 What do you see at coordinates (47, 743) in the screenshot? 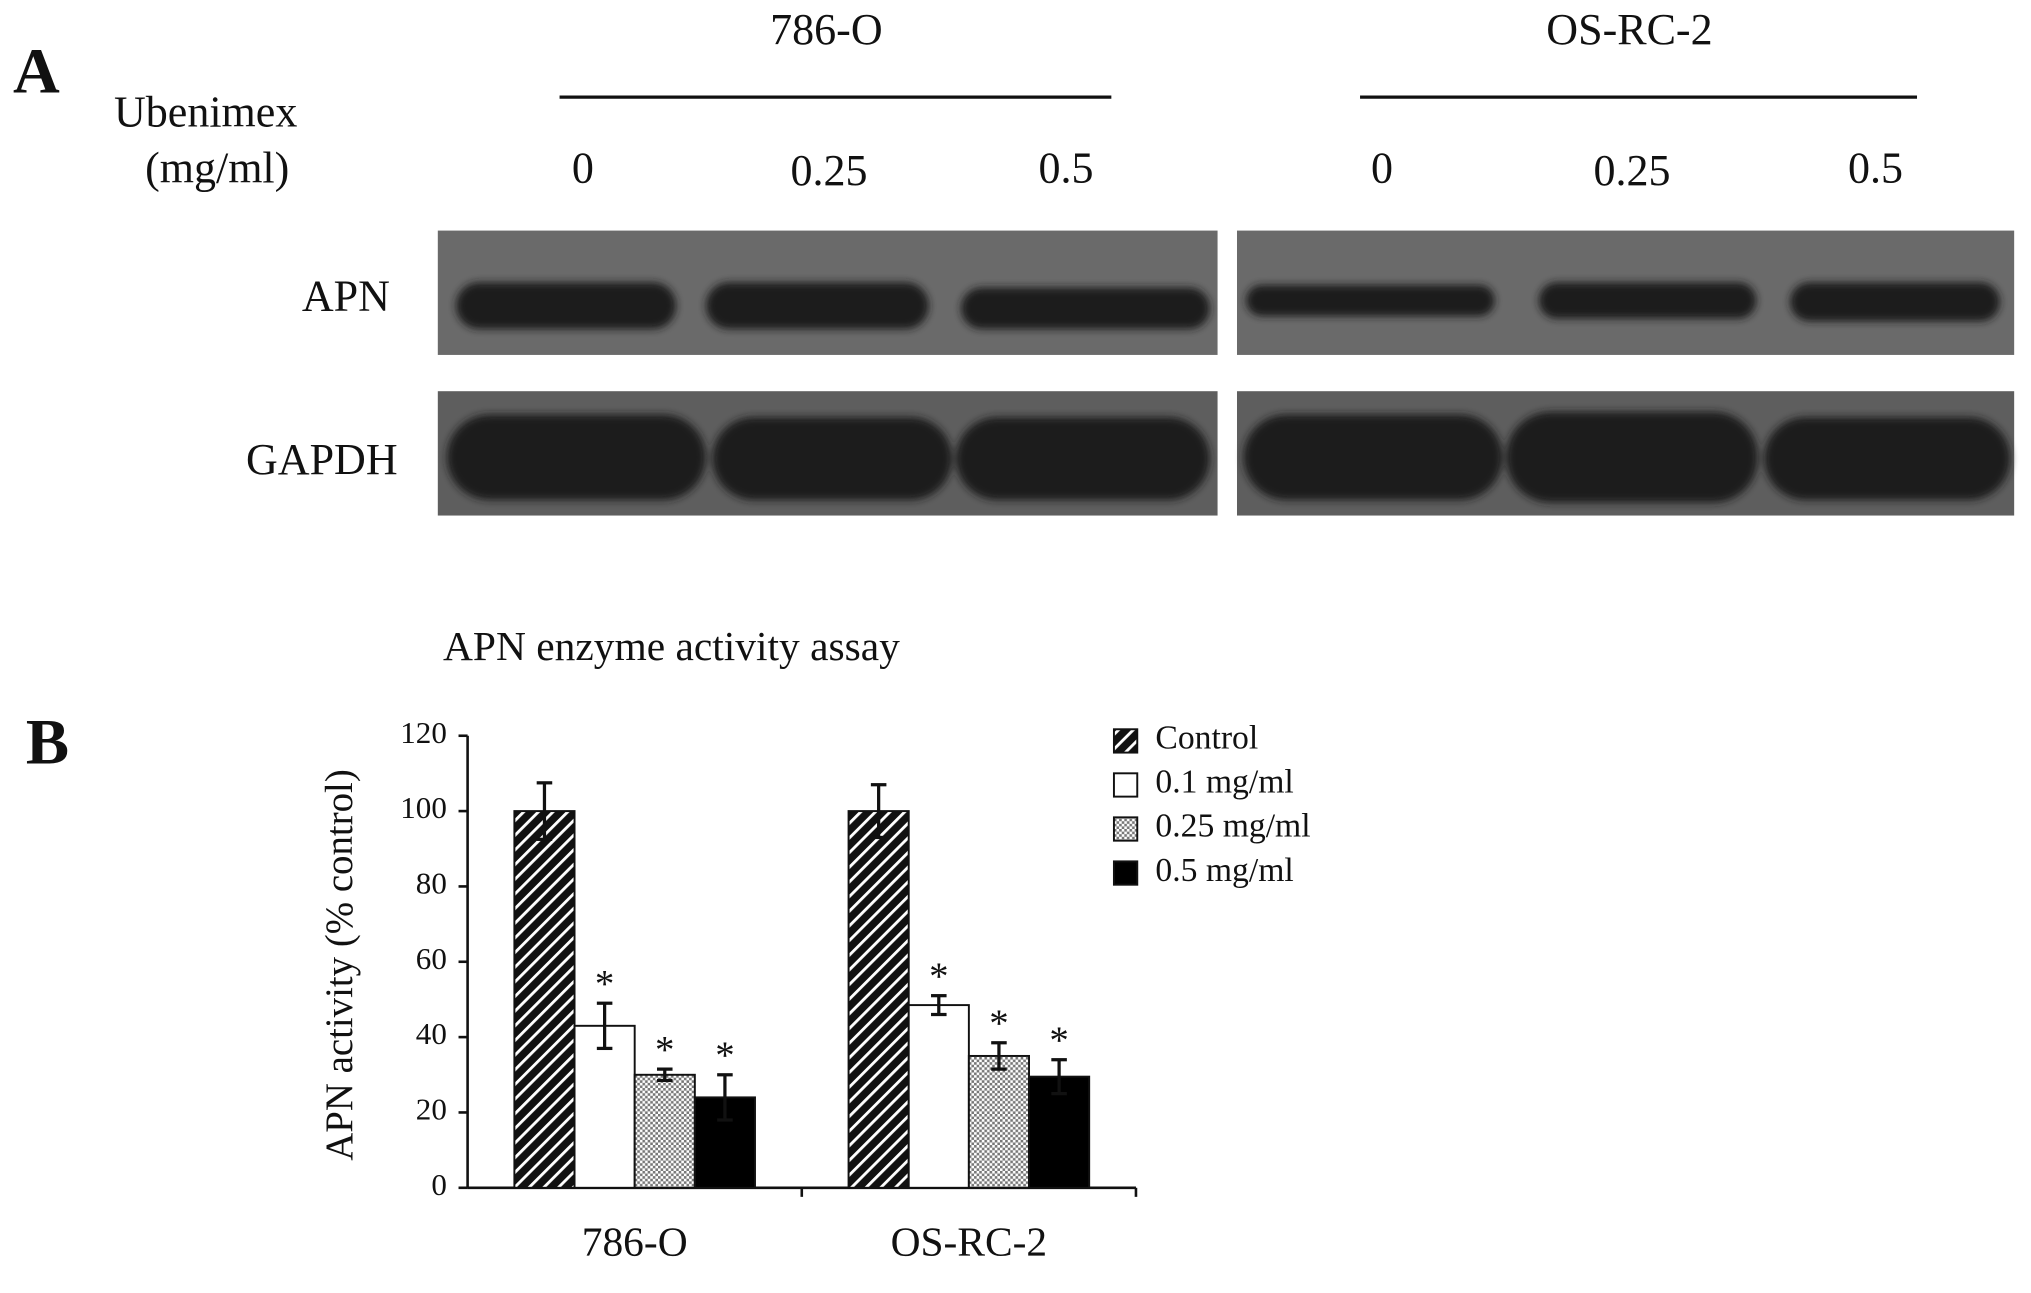
I see `panel-label: B` at bounding box center [47, 743].